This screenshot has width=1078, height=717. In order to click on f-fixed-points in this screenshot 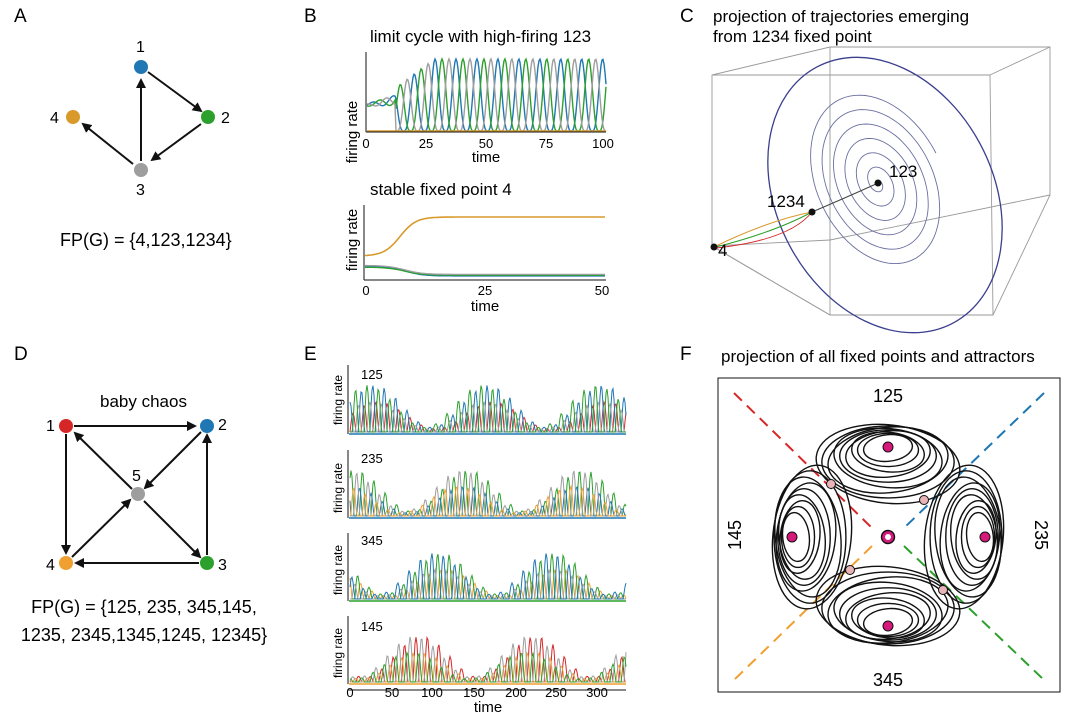, I will do `click(888, 536)`.